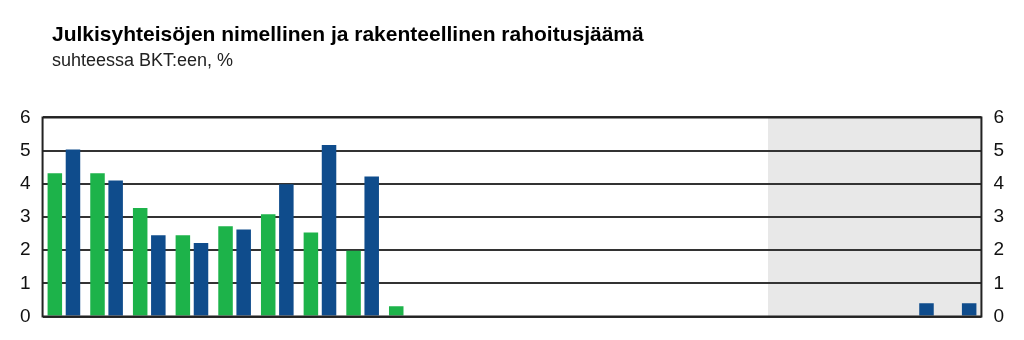  What do you see at coordinates (348, 34) in the screenshot?
I see `chart-title: Julkisyhteisöjen nimellinen ja rakenteellinen rahoitusjäämä` at bounding box center [348, 34].